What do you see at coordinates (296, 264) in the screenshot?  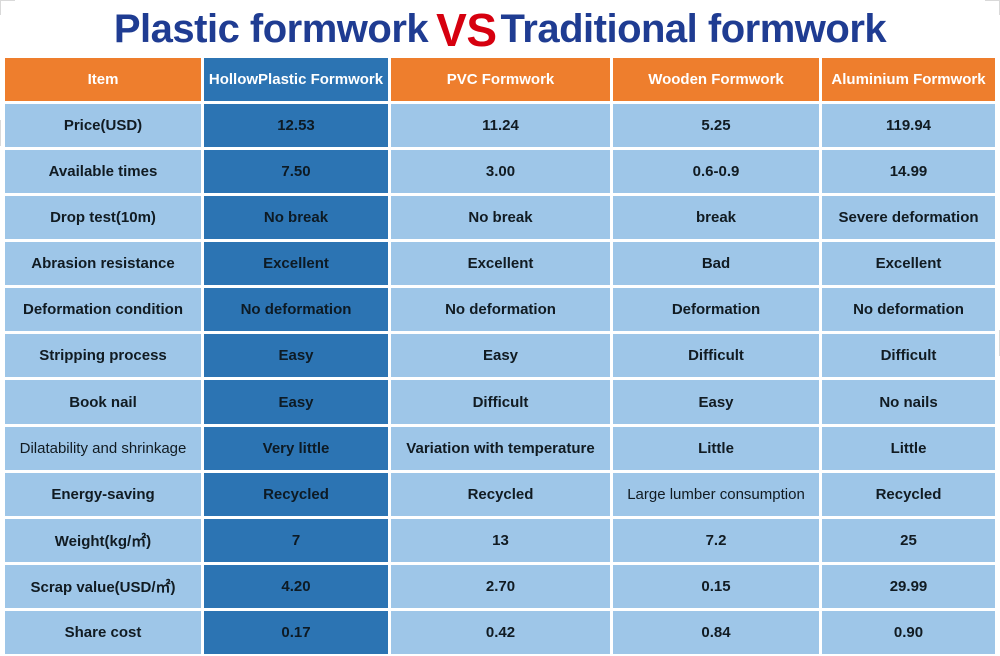 I see `cell-hollow-plastic: Excellent` at bounding box center [296, 264].